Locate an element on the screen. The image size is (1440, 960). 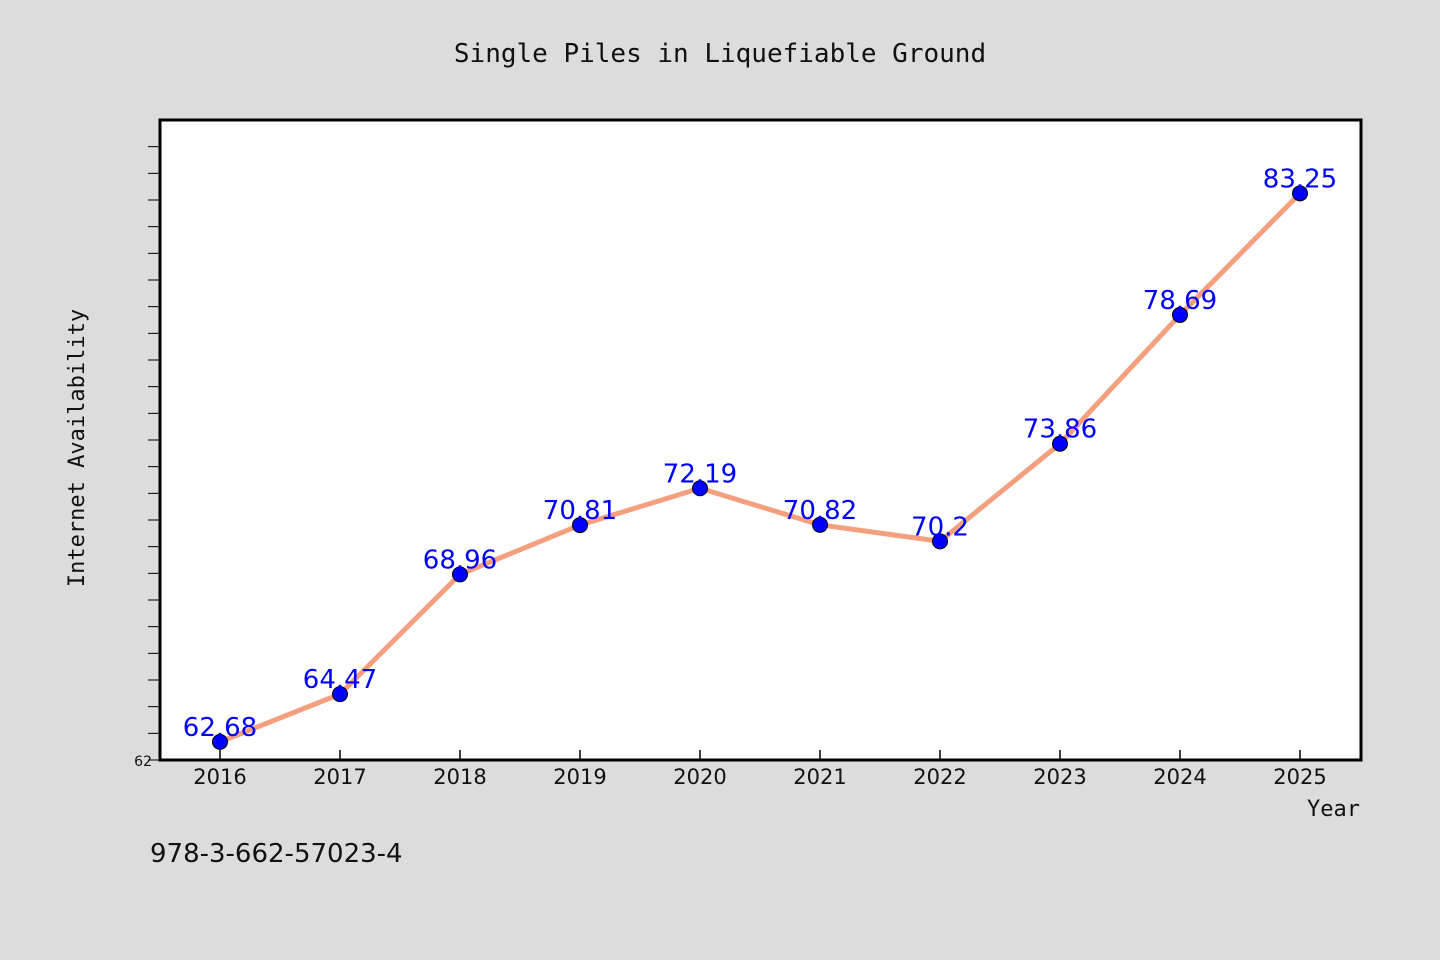
x-tick-label: 2025 is located at coordinates (1299, 777).